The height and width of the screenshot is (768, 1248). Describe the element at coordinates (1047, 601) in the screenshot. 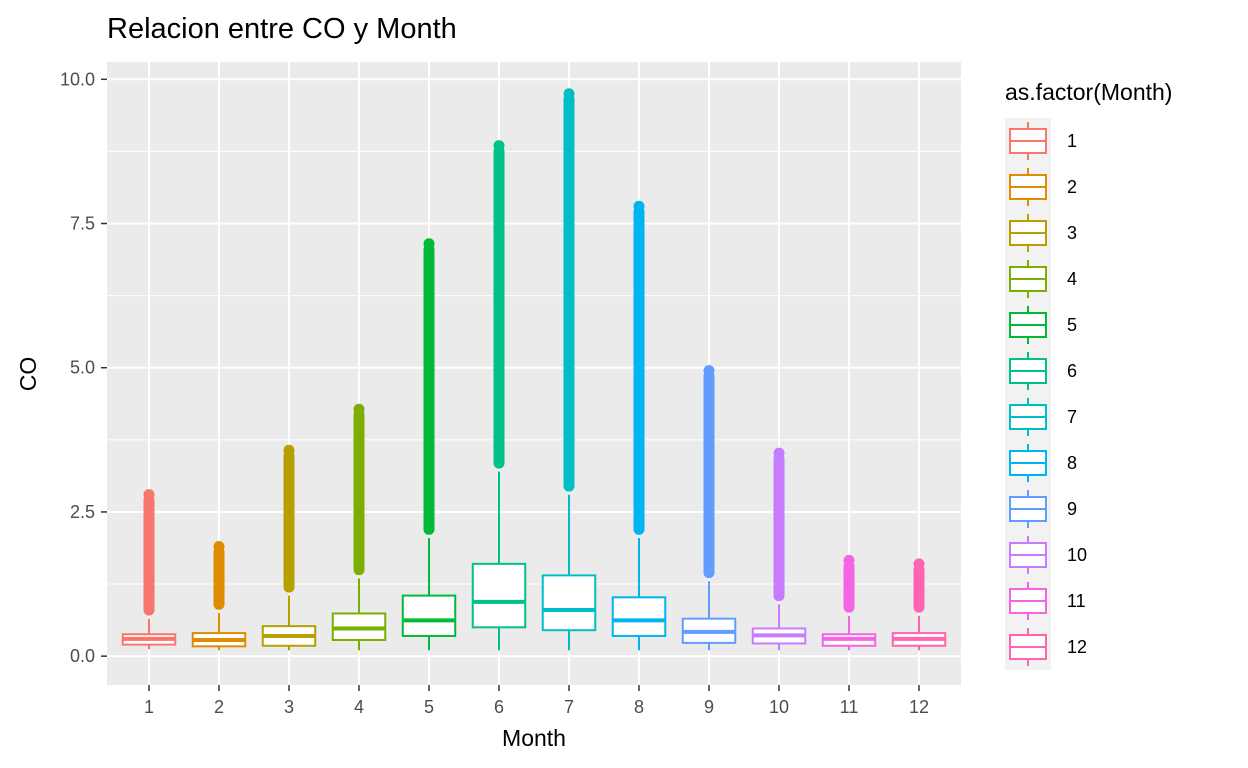

I see `legend-item-11: 11` at that location.